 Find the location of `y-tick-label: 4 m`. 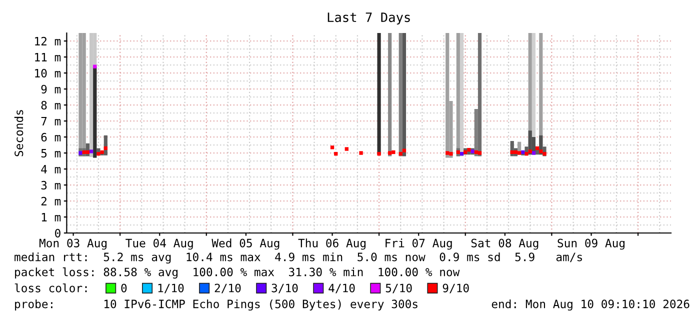

y-tick-label: 4 m is located at coordinates (51, 169).